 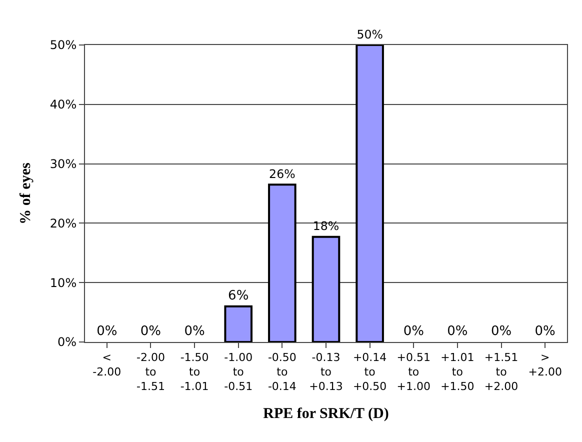 I want to click on x-tick-label: > +2.00, so click(x=545, y=364).